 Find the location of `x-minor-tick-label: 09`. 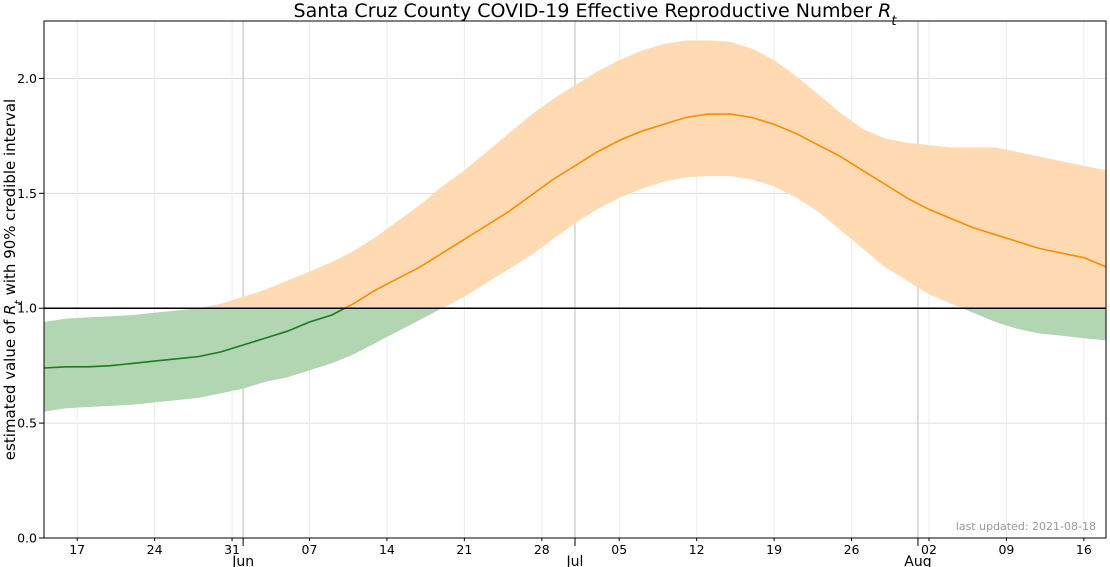

x-minor-tick-label: 09 is located at coordinates (1006, 549).